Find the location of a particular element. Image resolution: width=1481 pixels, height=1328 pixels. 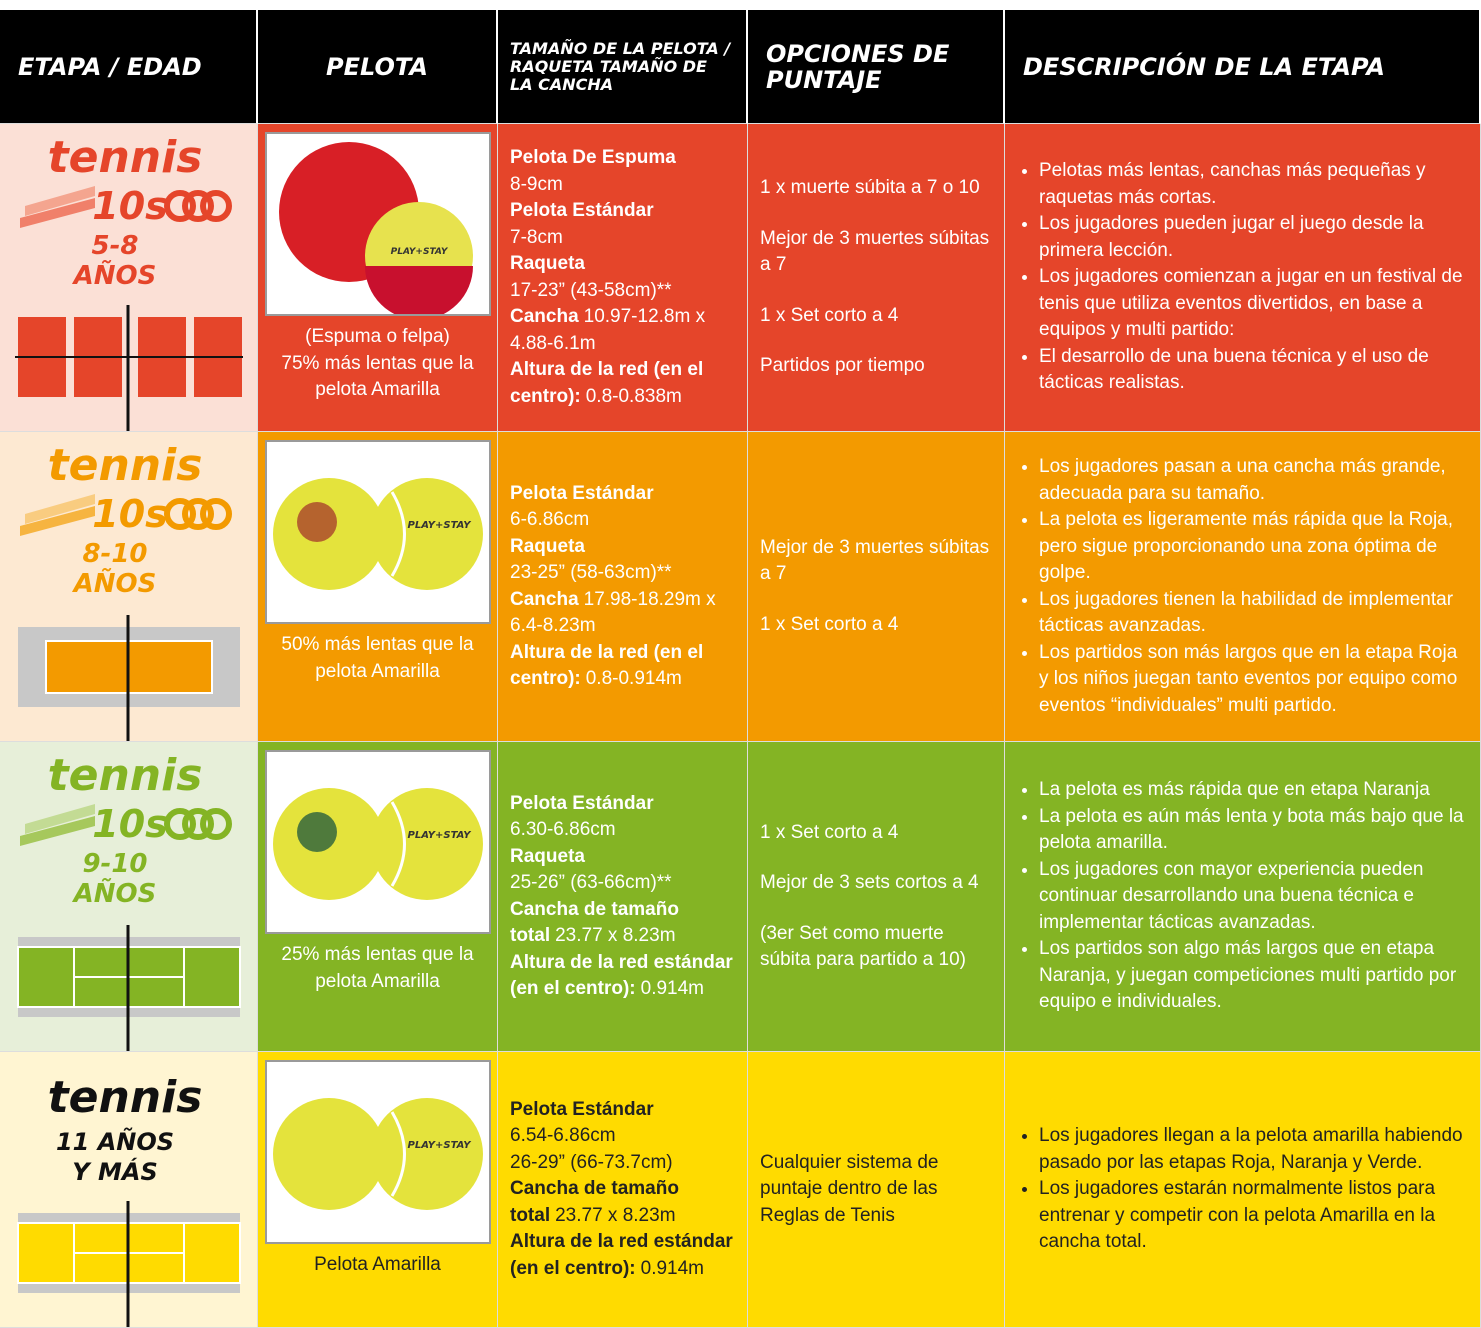

ball-dot is located at coordinates (316, 832).